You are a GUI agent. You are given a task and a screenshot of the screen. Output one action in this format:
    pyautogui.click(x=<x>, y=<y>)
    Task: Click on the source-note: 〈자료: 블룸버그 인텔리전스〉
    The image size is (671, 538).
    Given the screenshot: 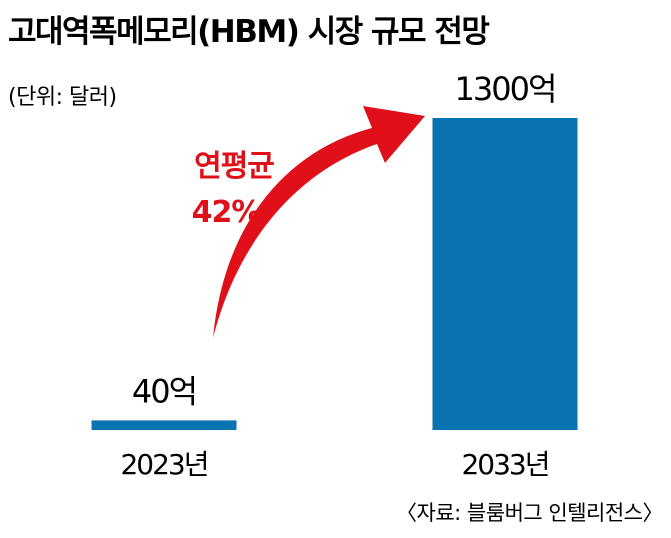 What is the action you would take?
    pyautogui.click(x=529, y=513)
    